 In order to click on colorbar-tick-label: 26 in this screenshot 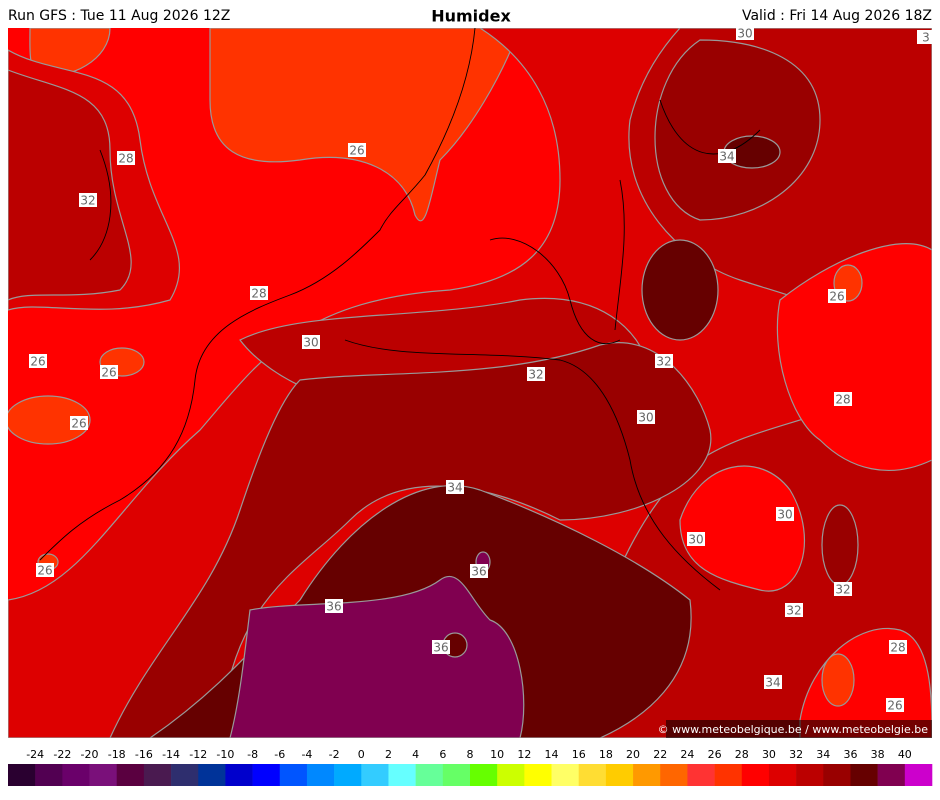, I will do `click(715, 754)`.